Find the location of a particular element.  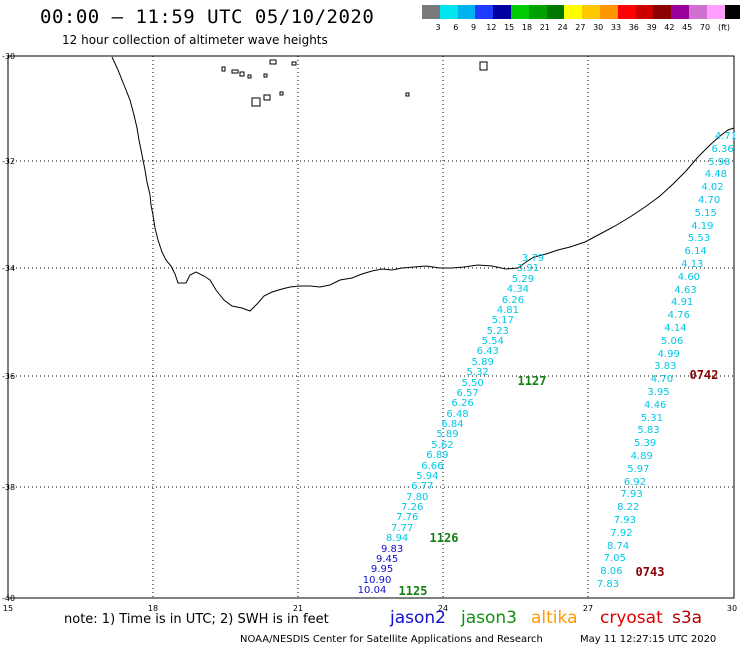

wave-height-label: 7.05 is located at coordinates (614, 559).